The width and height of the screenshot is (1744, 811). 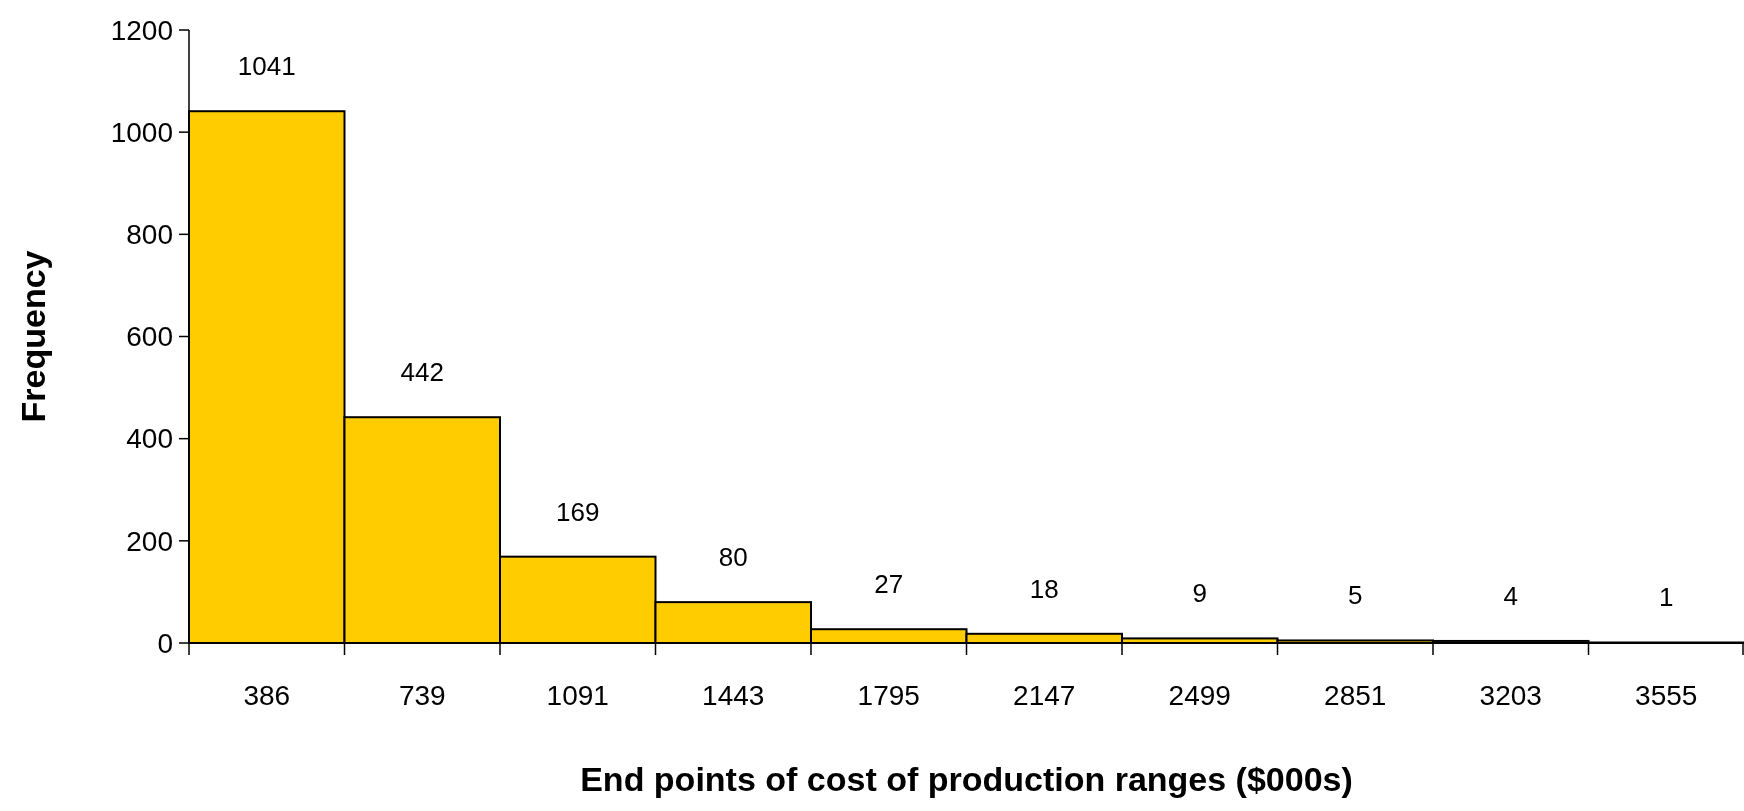 I want to click on y-tick-label: 400, so click(x=149, y=439).